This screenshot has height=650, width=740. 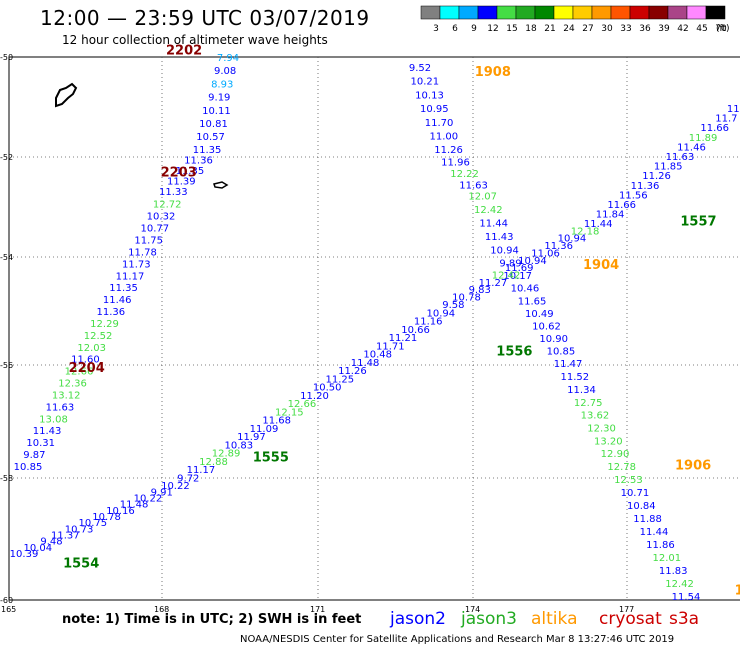 What do you see at coordinates (161, 216) in the screenshot?
I see `wave-height-label: 10.32` at bounding box center [161, 216].